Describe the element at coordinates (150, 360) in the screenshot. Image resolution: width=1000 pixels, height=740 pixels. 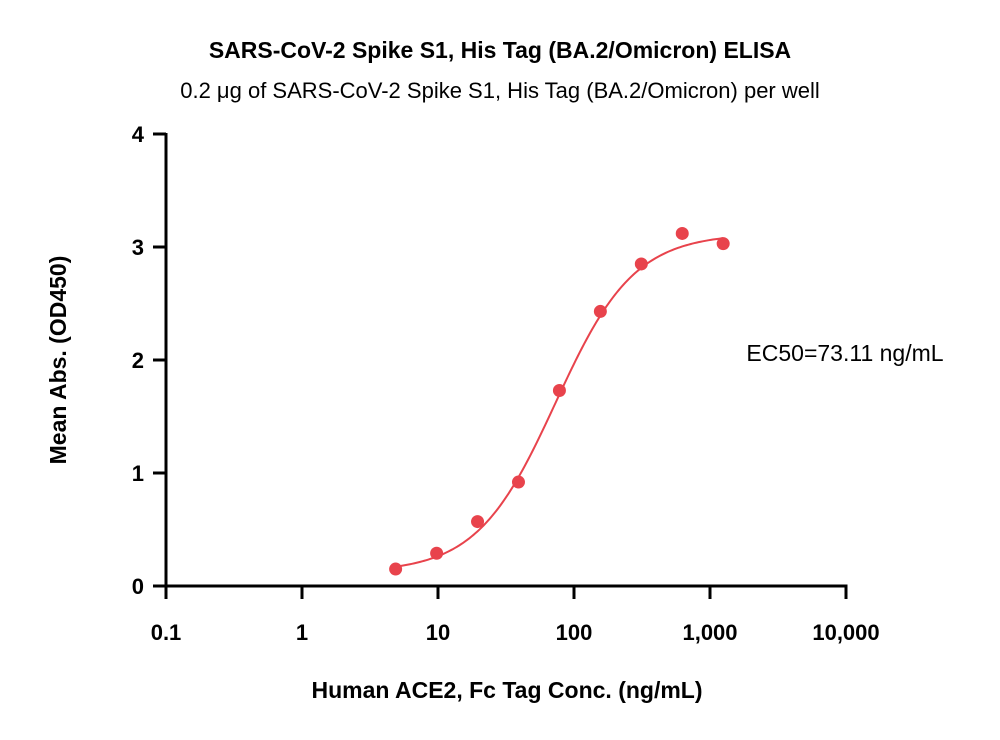
I see `y-axis: 0 1 2 3 4` at that location.